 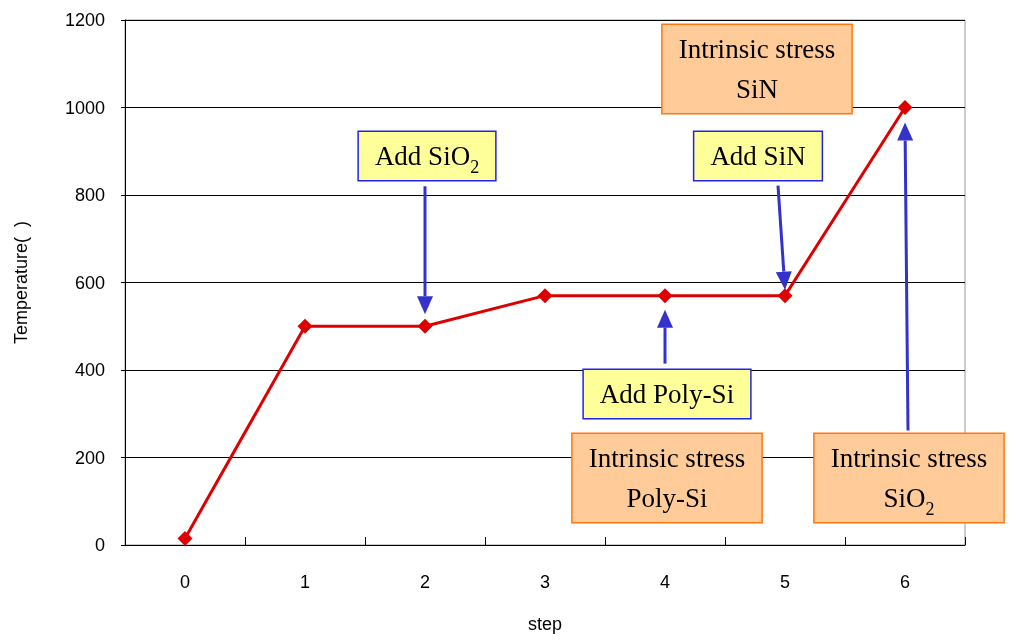 I want to click on x-tick-label: 0, so click(x=185, y=582).